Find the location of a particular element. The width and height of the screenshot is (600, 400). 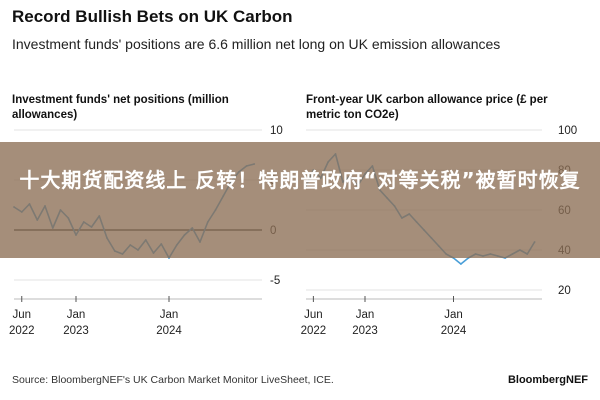

left-x-tick-year: 2024 is located at coordinates (169, 331).